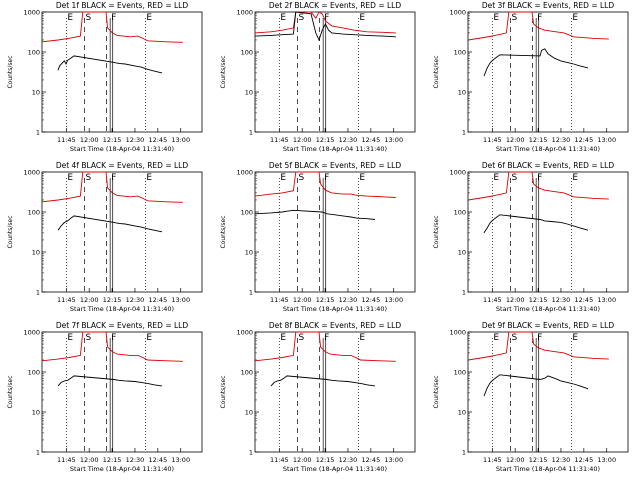 Image resolution: width=640 pixels, height=480 pixels. What do you see at coordinates (548, 5) in the screenshot?
I see `chart-title: Det 3f BLACK = Events, RED = LLD` at bounding box center [548, 5].